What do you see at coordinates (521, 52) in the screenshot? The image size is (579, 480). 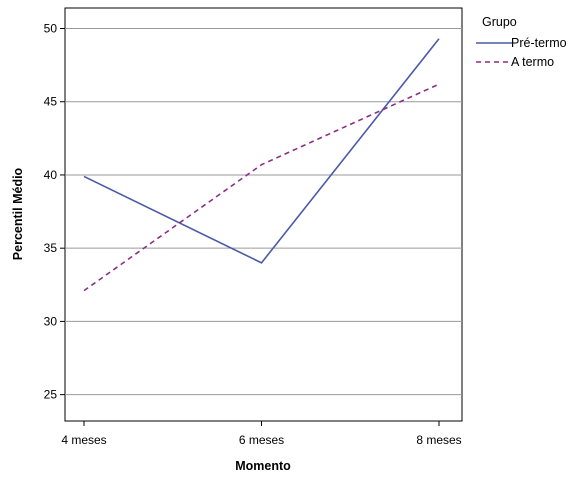 I see `legend-items: Pré-termo A termo` at bounding box center [521, 52].